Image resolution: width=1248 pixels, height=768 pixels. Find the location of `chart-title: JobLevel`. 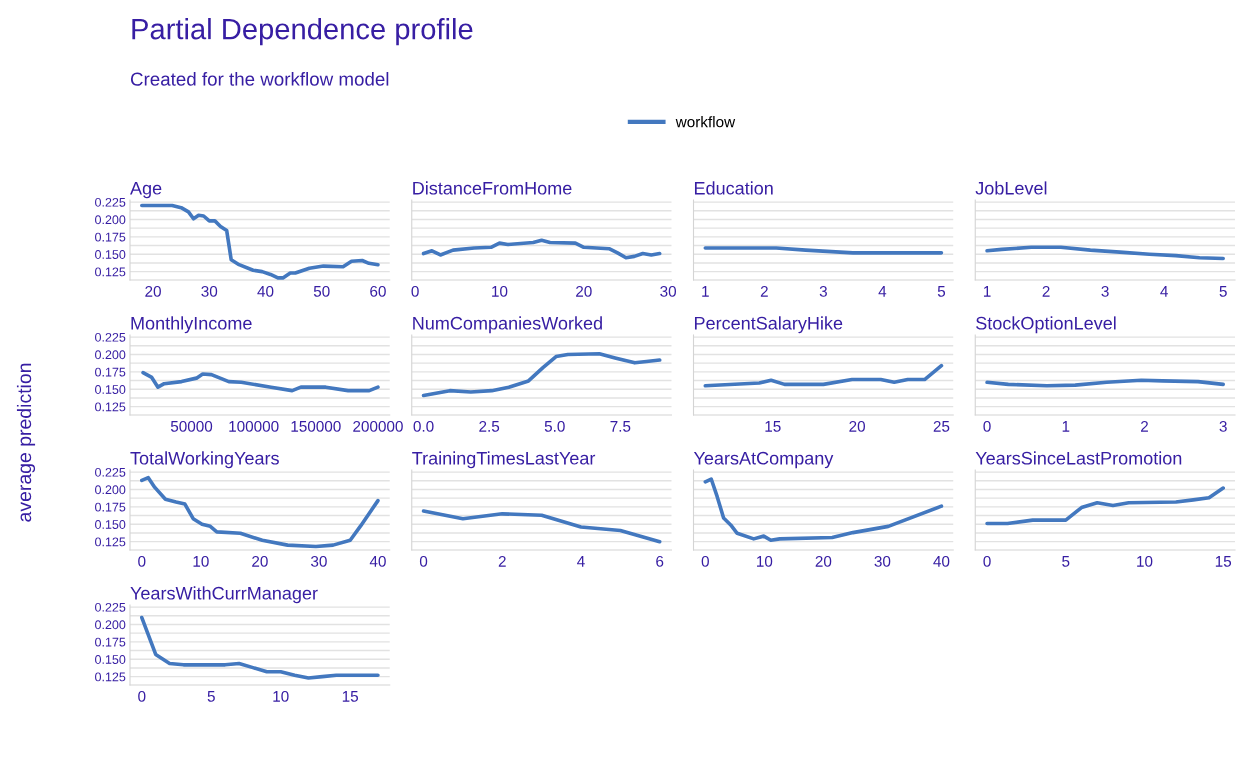

chart-title: JobLevel is located at coordinates (1011, 188).